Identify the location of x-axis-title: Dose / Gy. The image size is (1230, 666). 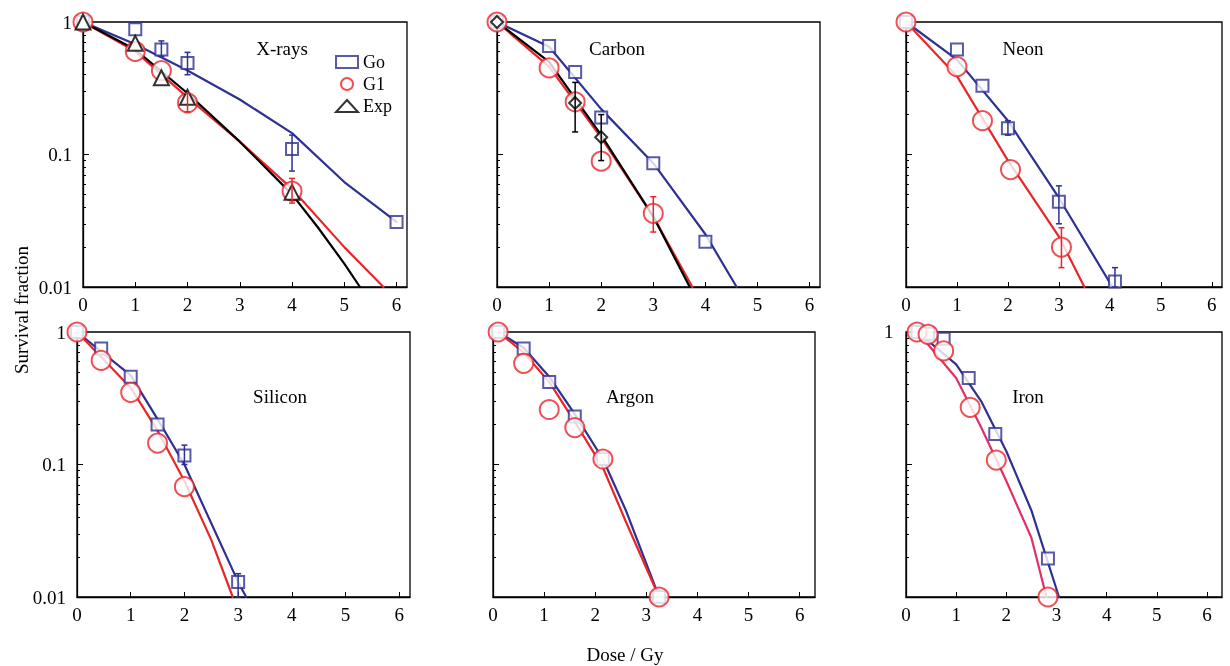
(625, 655).